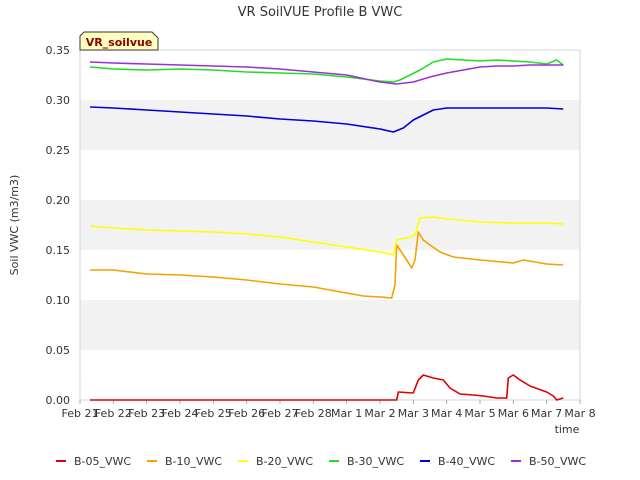  Describe the element at coordinates (58, 150) in the screenshot. I see `y-tick-label: 0.25` at that location.